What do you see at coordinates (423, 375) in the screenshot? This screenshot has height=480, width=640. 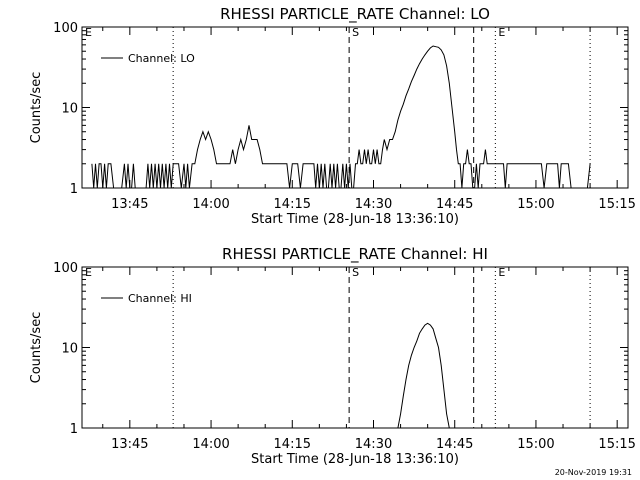 I see `series-line` at bounding box center [423, 375].